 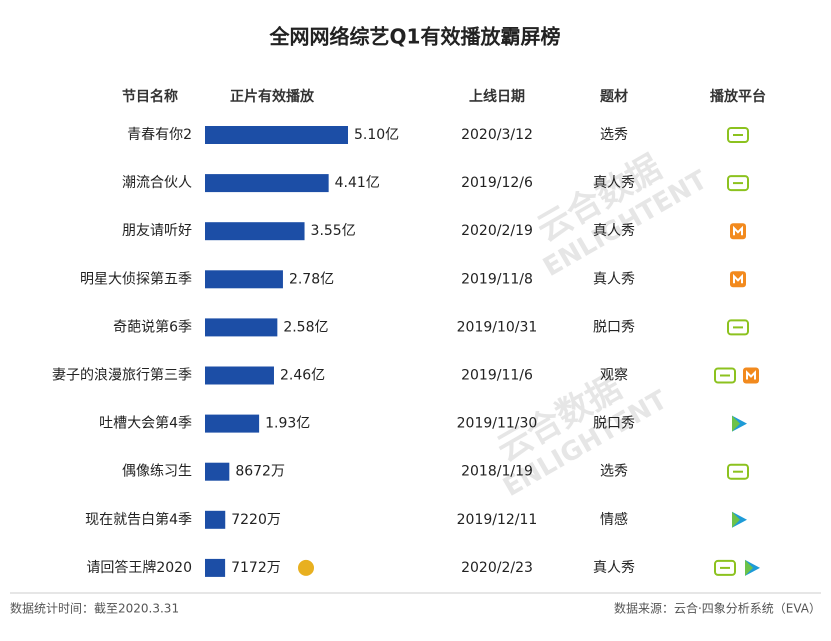 I want to click on column-header: 节目名称, so click(x=150, y=96).